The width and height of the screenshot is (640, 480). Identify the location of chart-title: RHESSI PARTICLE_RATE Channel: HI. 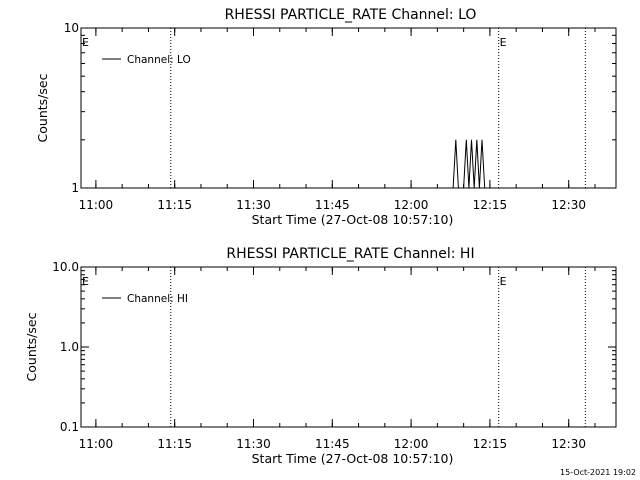
(350, 254).